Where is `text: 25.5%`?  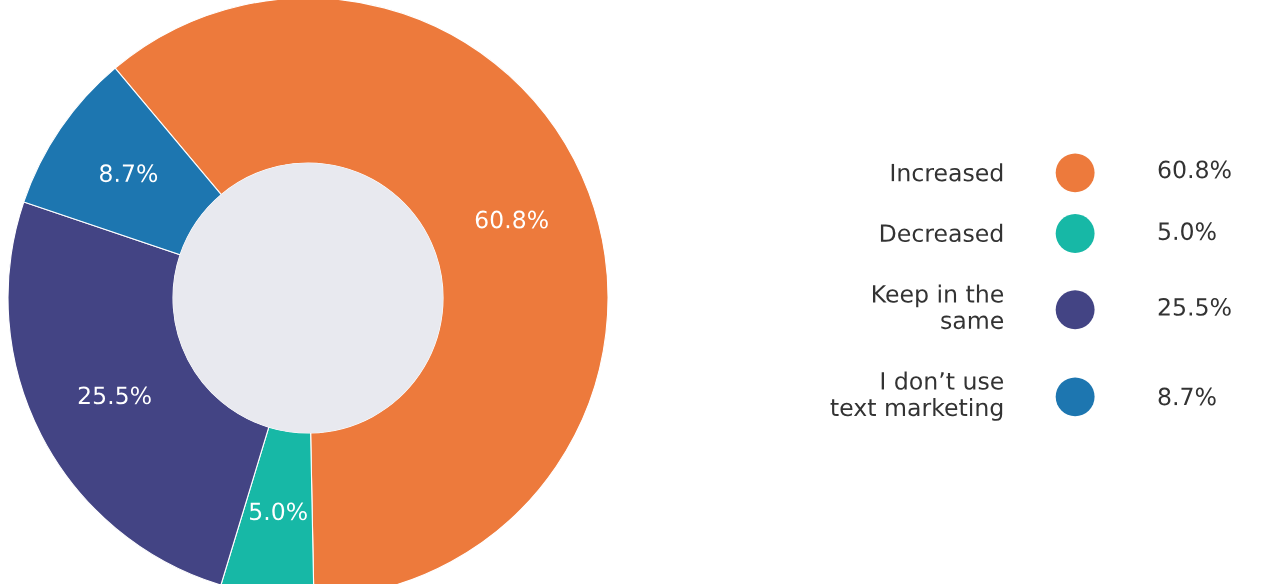
text: 25.5% is located at coordinates (1194, 306).